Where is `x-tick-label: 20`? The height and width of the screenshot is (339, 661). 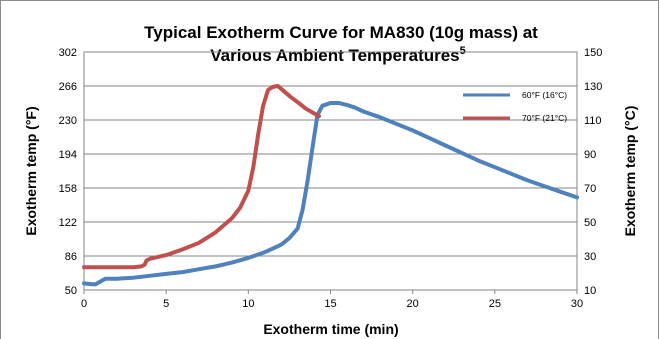 x-tick-label: 20 is located at coordinates (413, 304).